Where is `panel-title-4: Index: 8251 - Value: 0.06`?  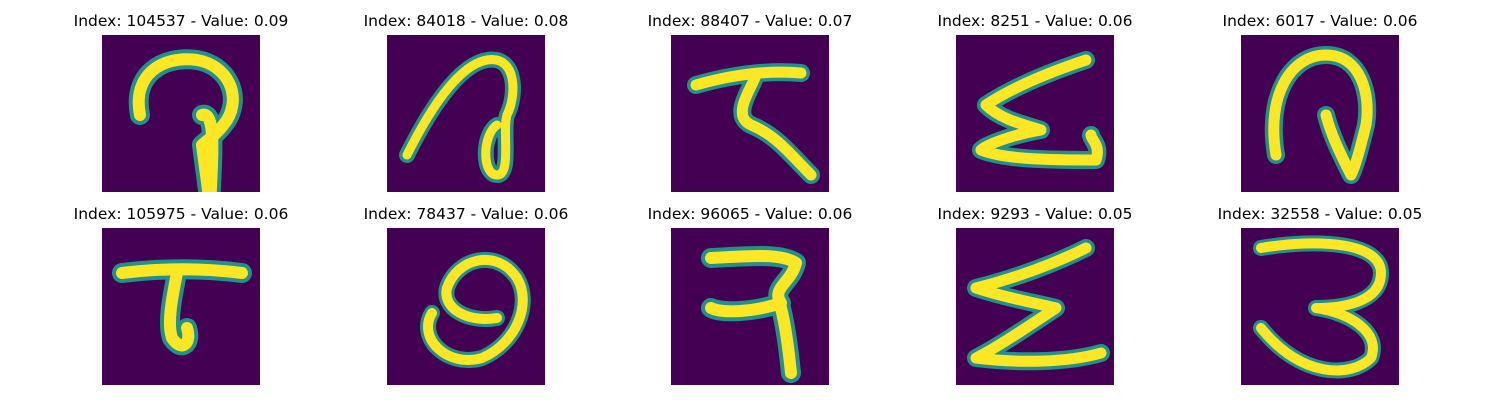
panel-title-4: Index: 8251 - Value: 0.06 is located at coordinates (1035, 21).